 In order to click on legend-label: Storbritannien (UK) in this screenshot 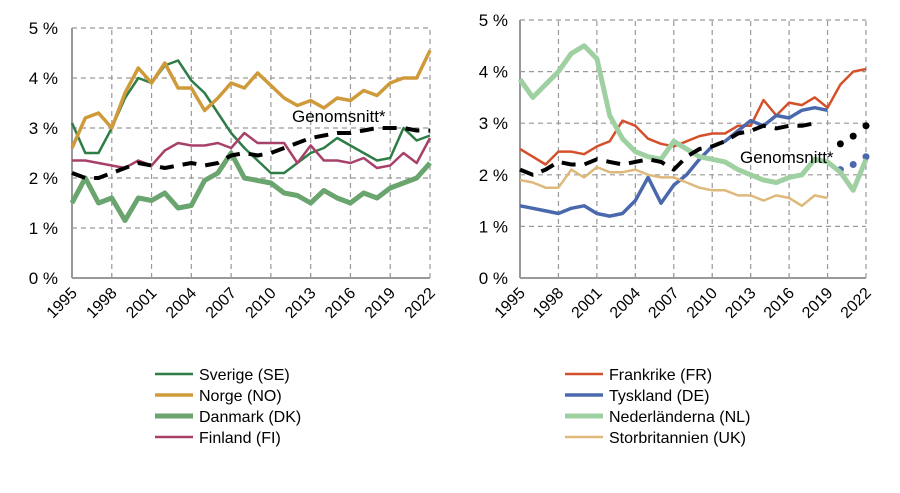, I will do `click(677, 438)`.